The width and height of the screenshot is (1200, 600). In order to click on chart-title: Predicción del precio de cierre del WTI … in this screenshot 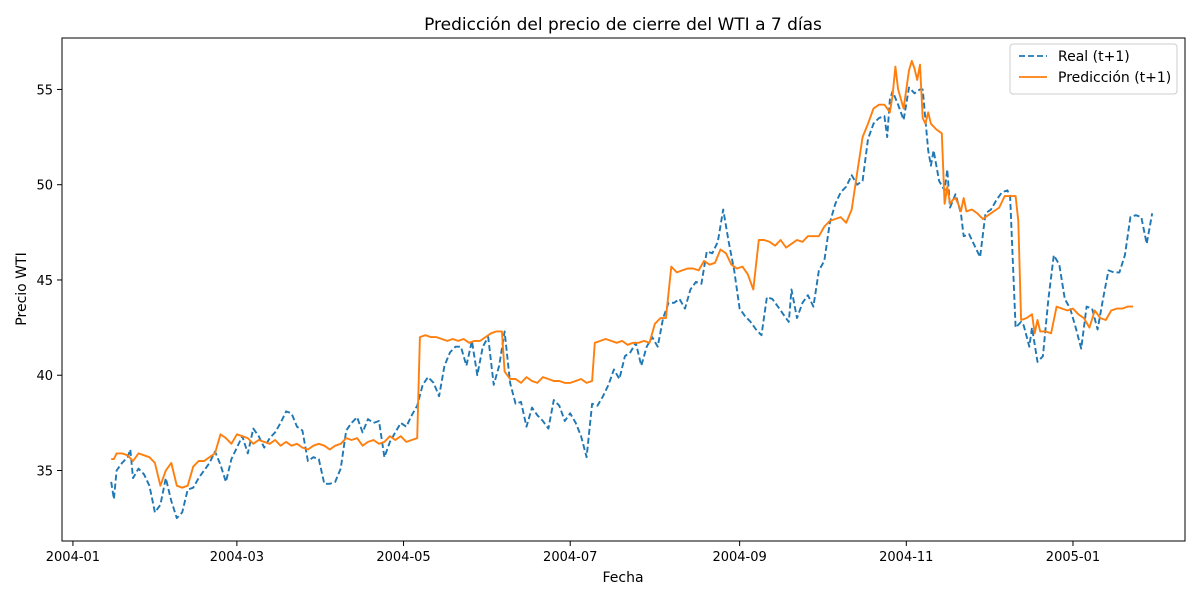, I will do `click(623, 25)`.